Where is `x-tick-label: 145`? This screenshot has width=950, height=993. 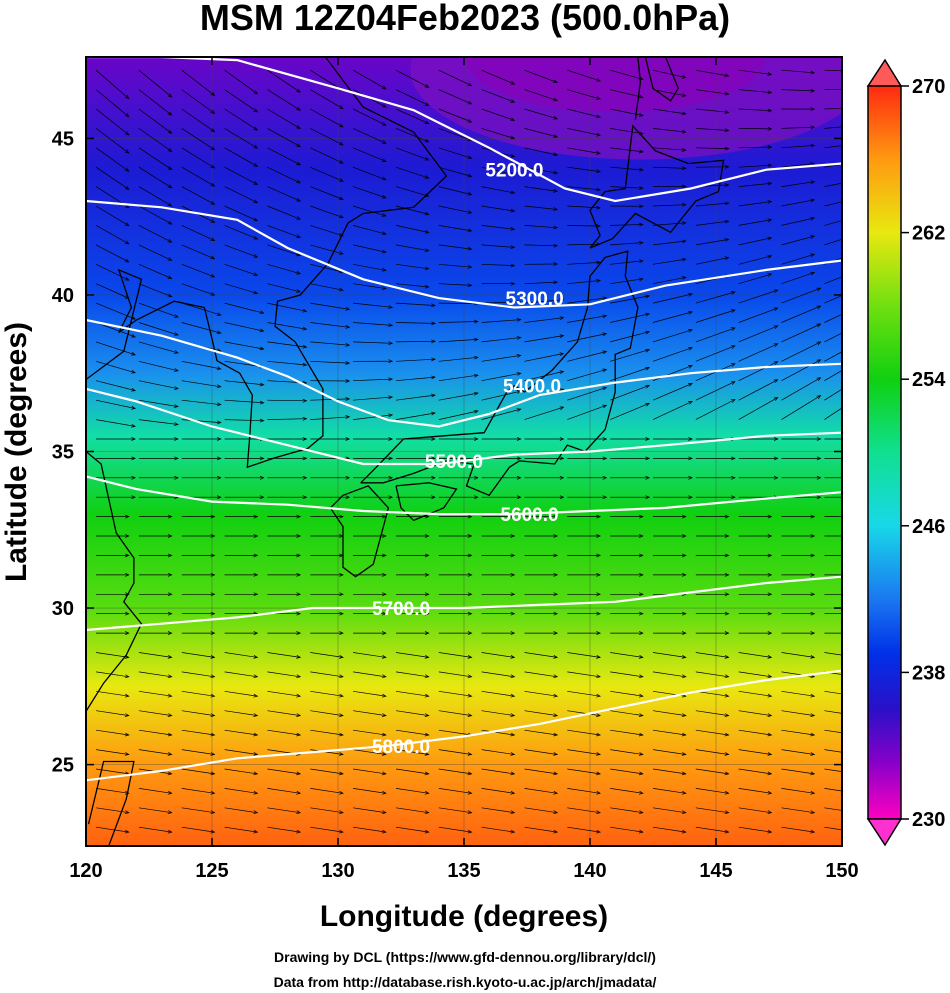
x-tick-label: 145 is located at coordinates (715, 871).